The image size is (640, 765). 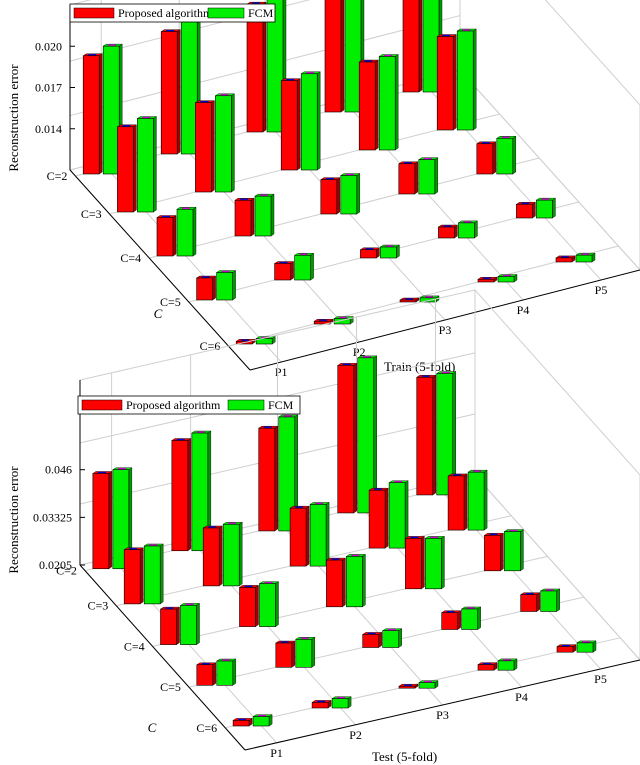 What do you see at coordinates (55, 565) in the screenshot?
I see `z-tick-label: 0.0205` at bounding box center [55, 565].